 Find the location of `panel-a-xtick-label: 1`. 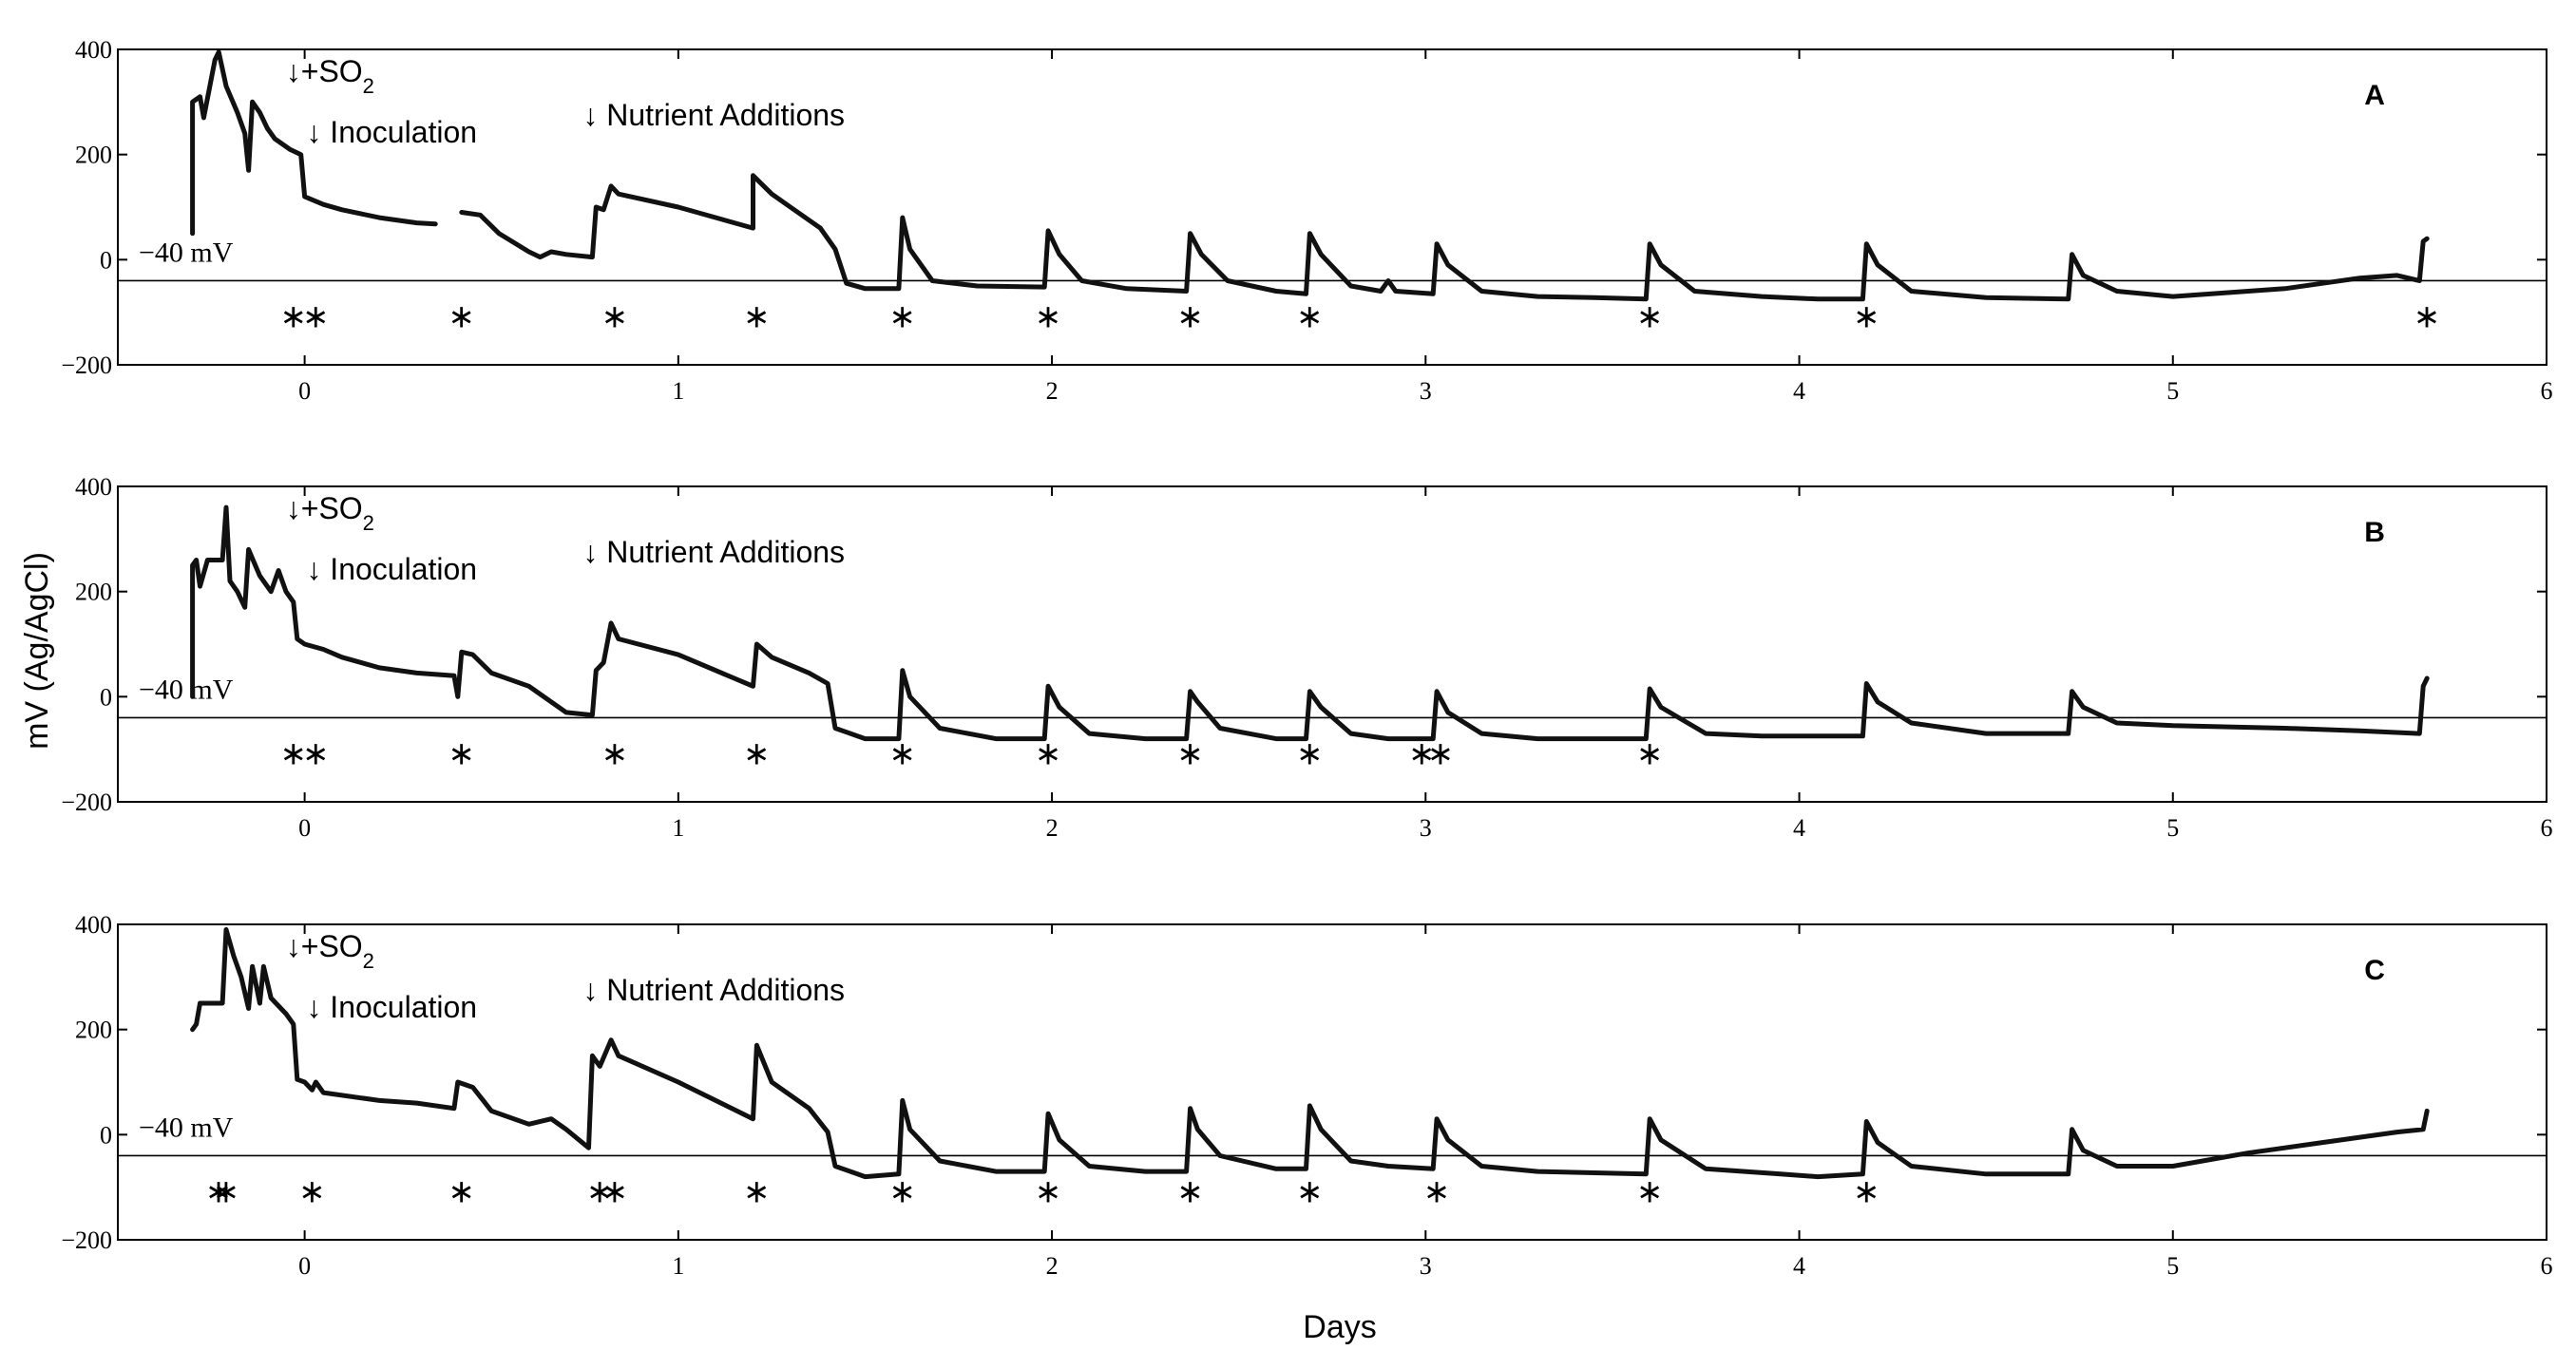

panel-a-xtick-label: 1 is located at coordinates (678, 391).